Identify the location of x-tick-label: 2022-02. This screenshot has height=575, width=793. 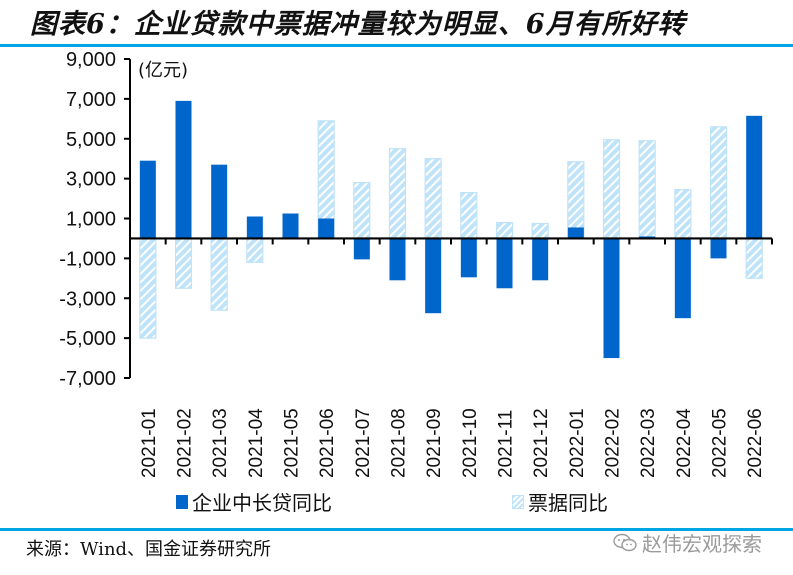
(613, 443).